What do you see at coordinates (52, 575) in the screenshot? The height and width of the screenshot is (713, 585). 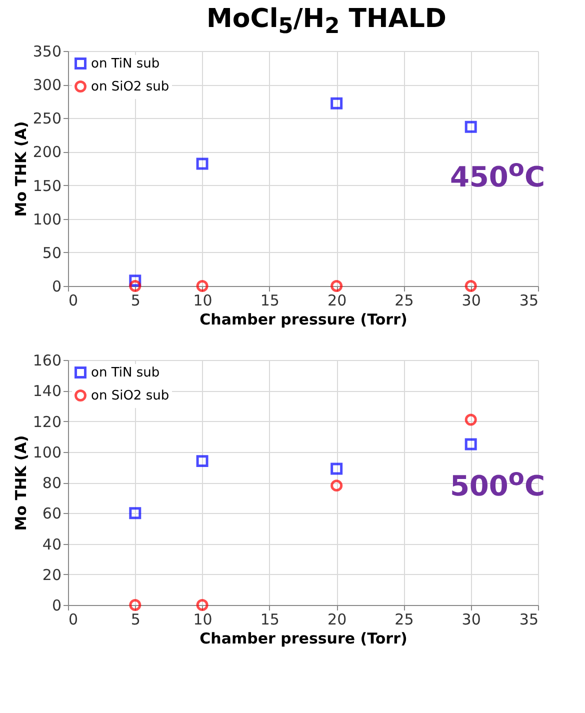 I see `y-tick-label: 20` at bounding box center [52, 575].